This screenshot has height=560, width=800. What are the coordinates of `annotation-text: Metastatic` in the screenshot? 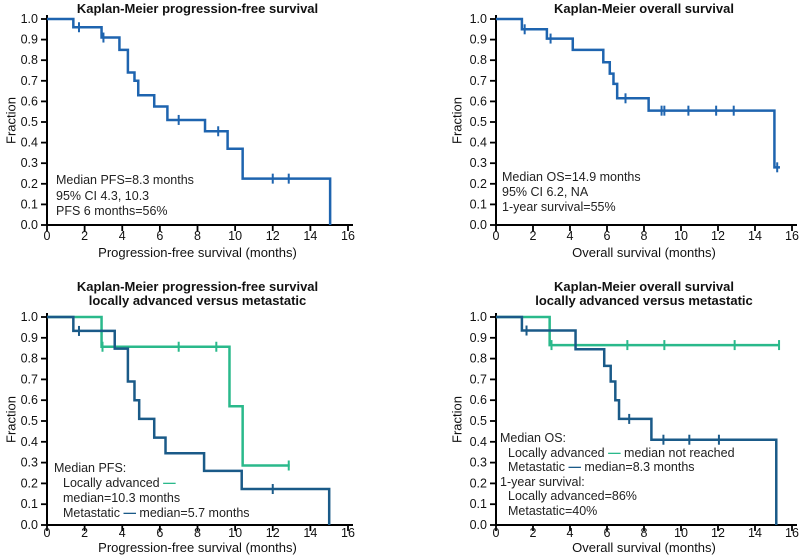 It's located at (538, 467).